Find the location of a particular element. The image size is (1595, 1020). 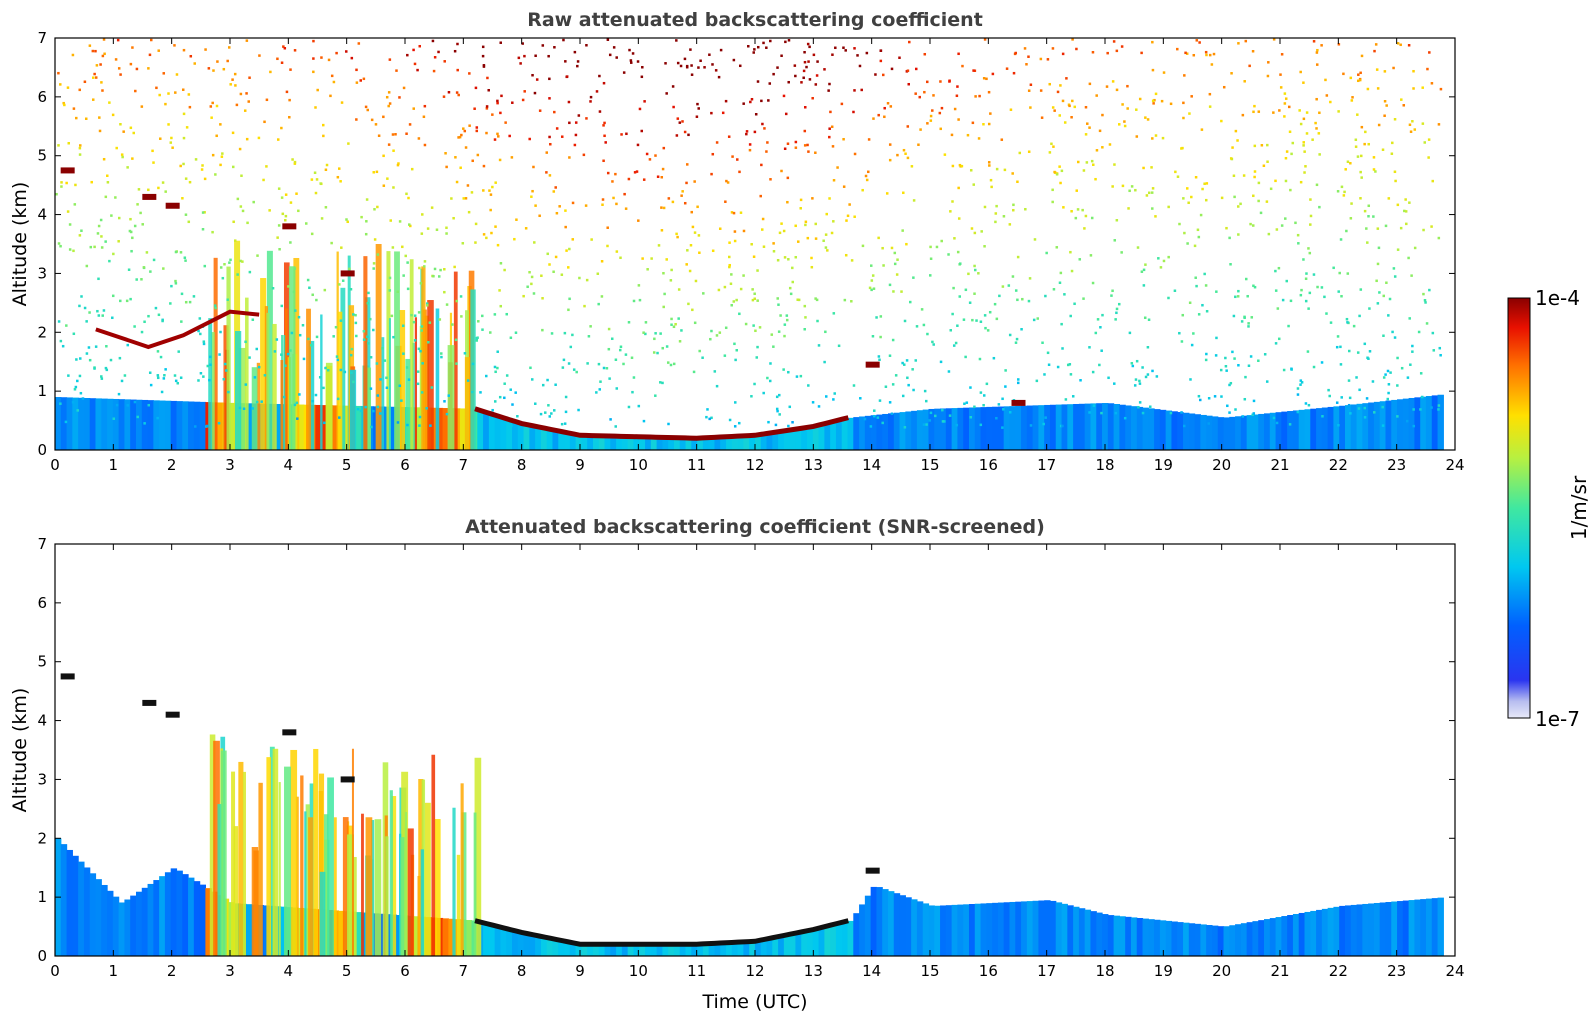

colorbar-unit-label: 1/m/sr is located at coordinates (1579, 507).